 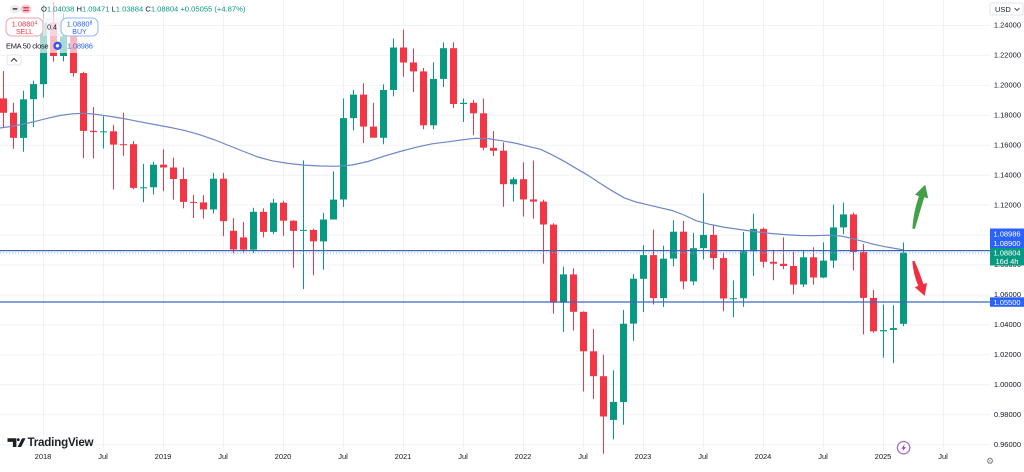 What do you see at coordinates (1007, 444) in the screenshot?
I see `svg-text: 0.96000` at bounding box center [1007, 444].